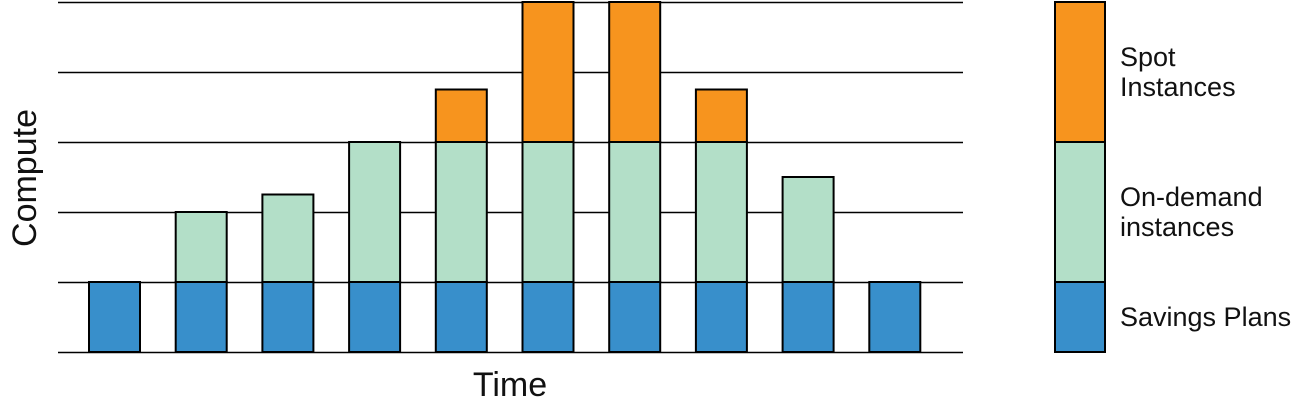 This screenshot has height=407, width=1297. Describe the element at coordinates (1080, 317) in the screenshot. I see `legend-swatch-savings-plans` at that location.